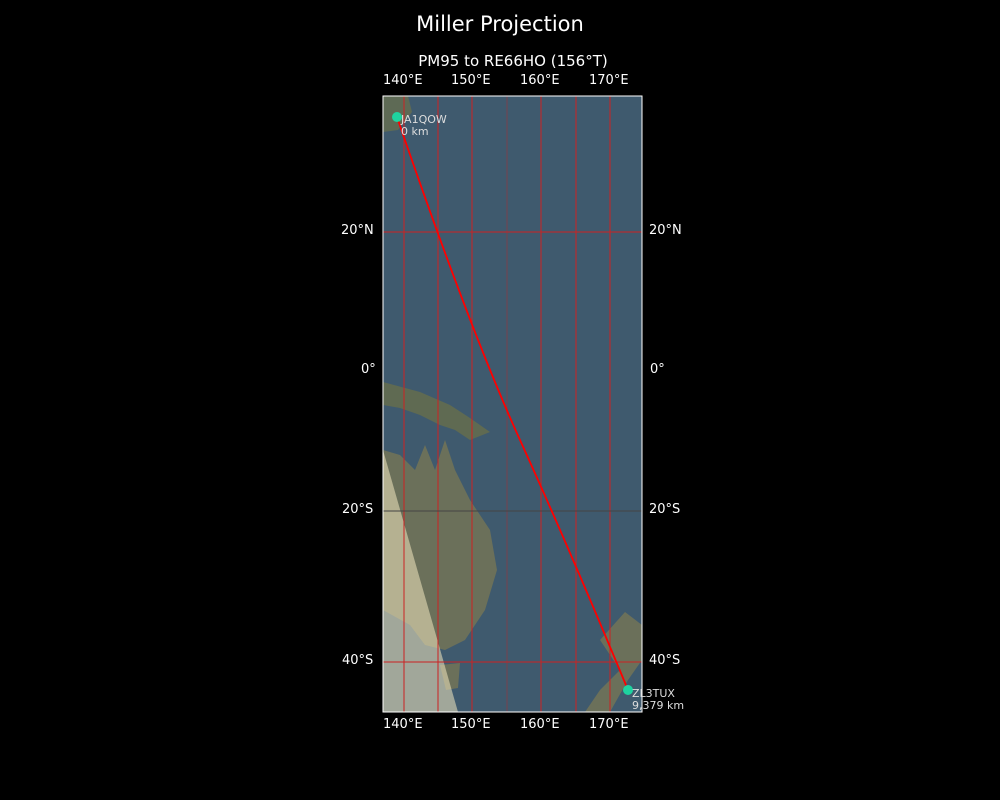 The image size is (1000, 800). I want to click on lon-tick-bottom: 160°E, so click(540, 724).